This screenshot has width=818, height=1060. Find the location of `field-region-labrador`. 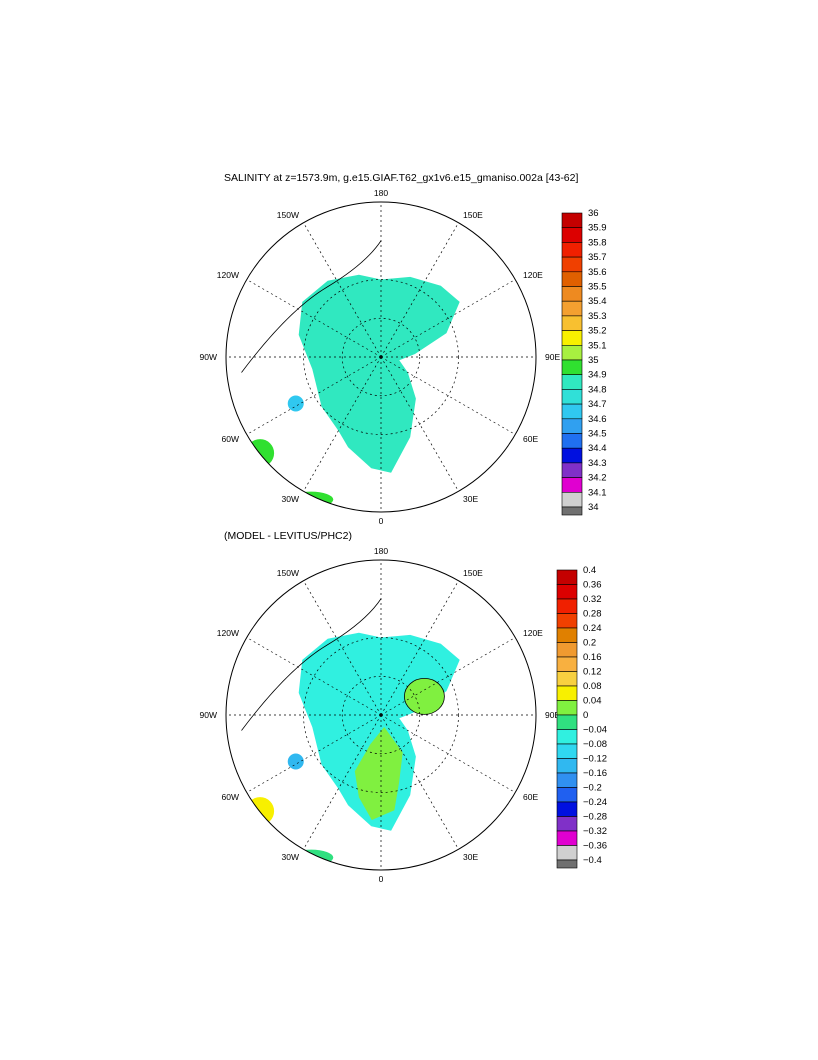

field-region-labrador is located at coordinates (260, 811).